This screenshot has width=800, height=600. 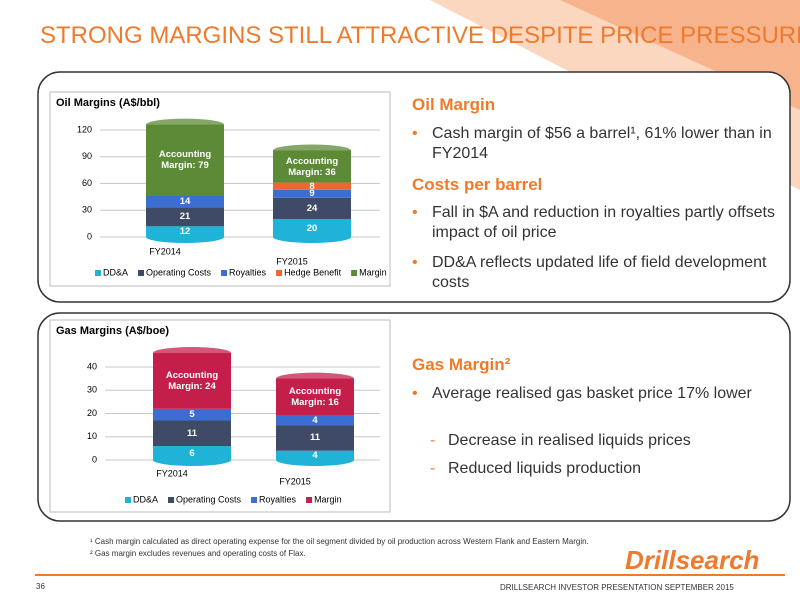 I want to click on bullet-text: Decrease in realised liquids prices, so click(x=569, y=440).